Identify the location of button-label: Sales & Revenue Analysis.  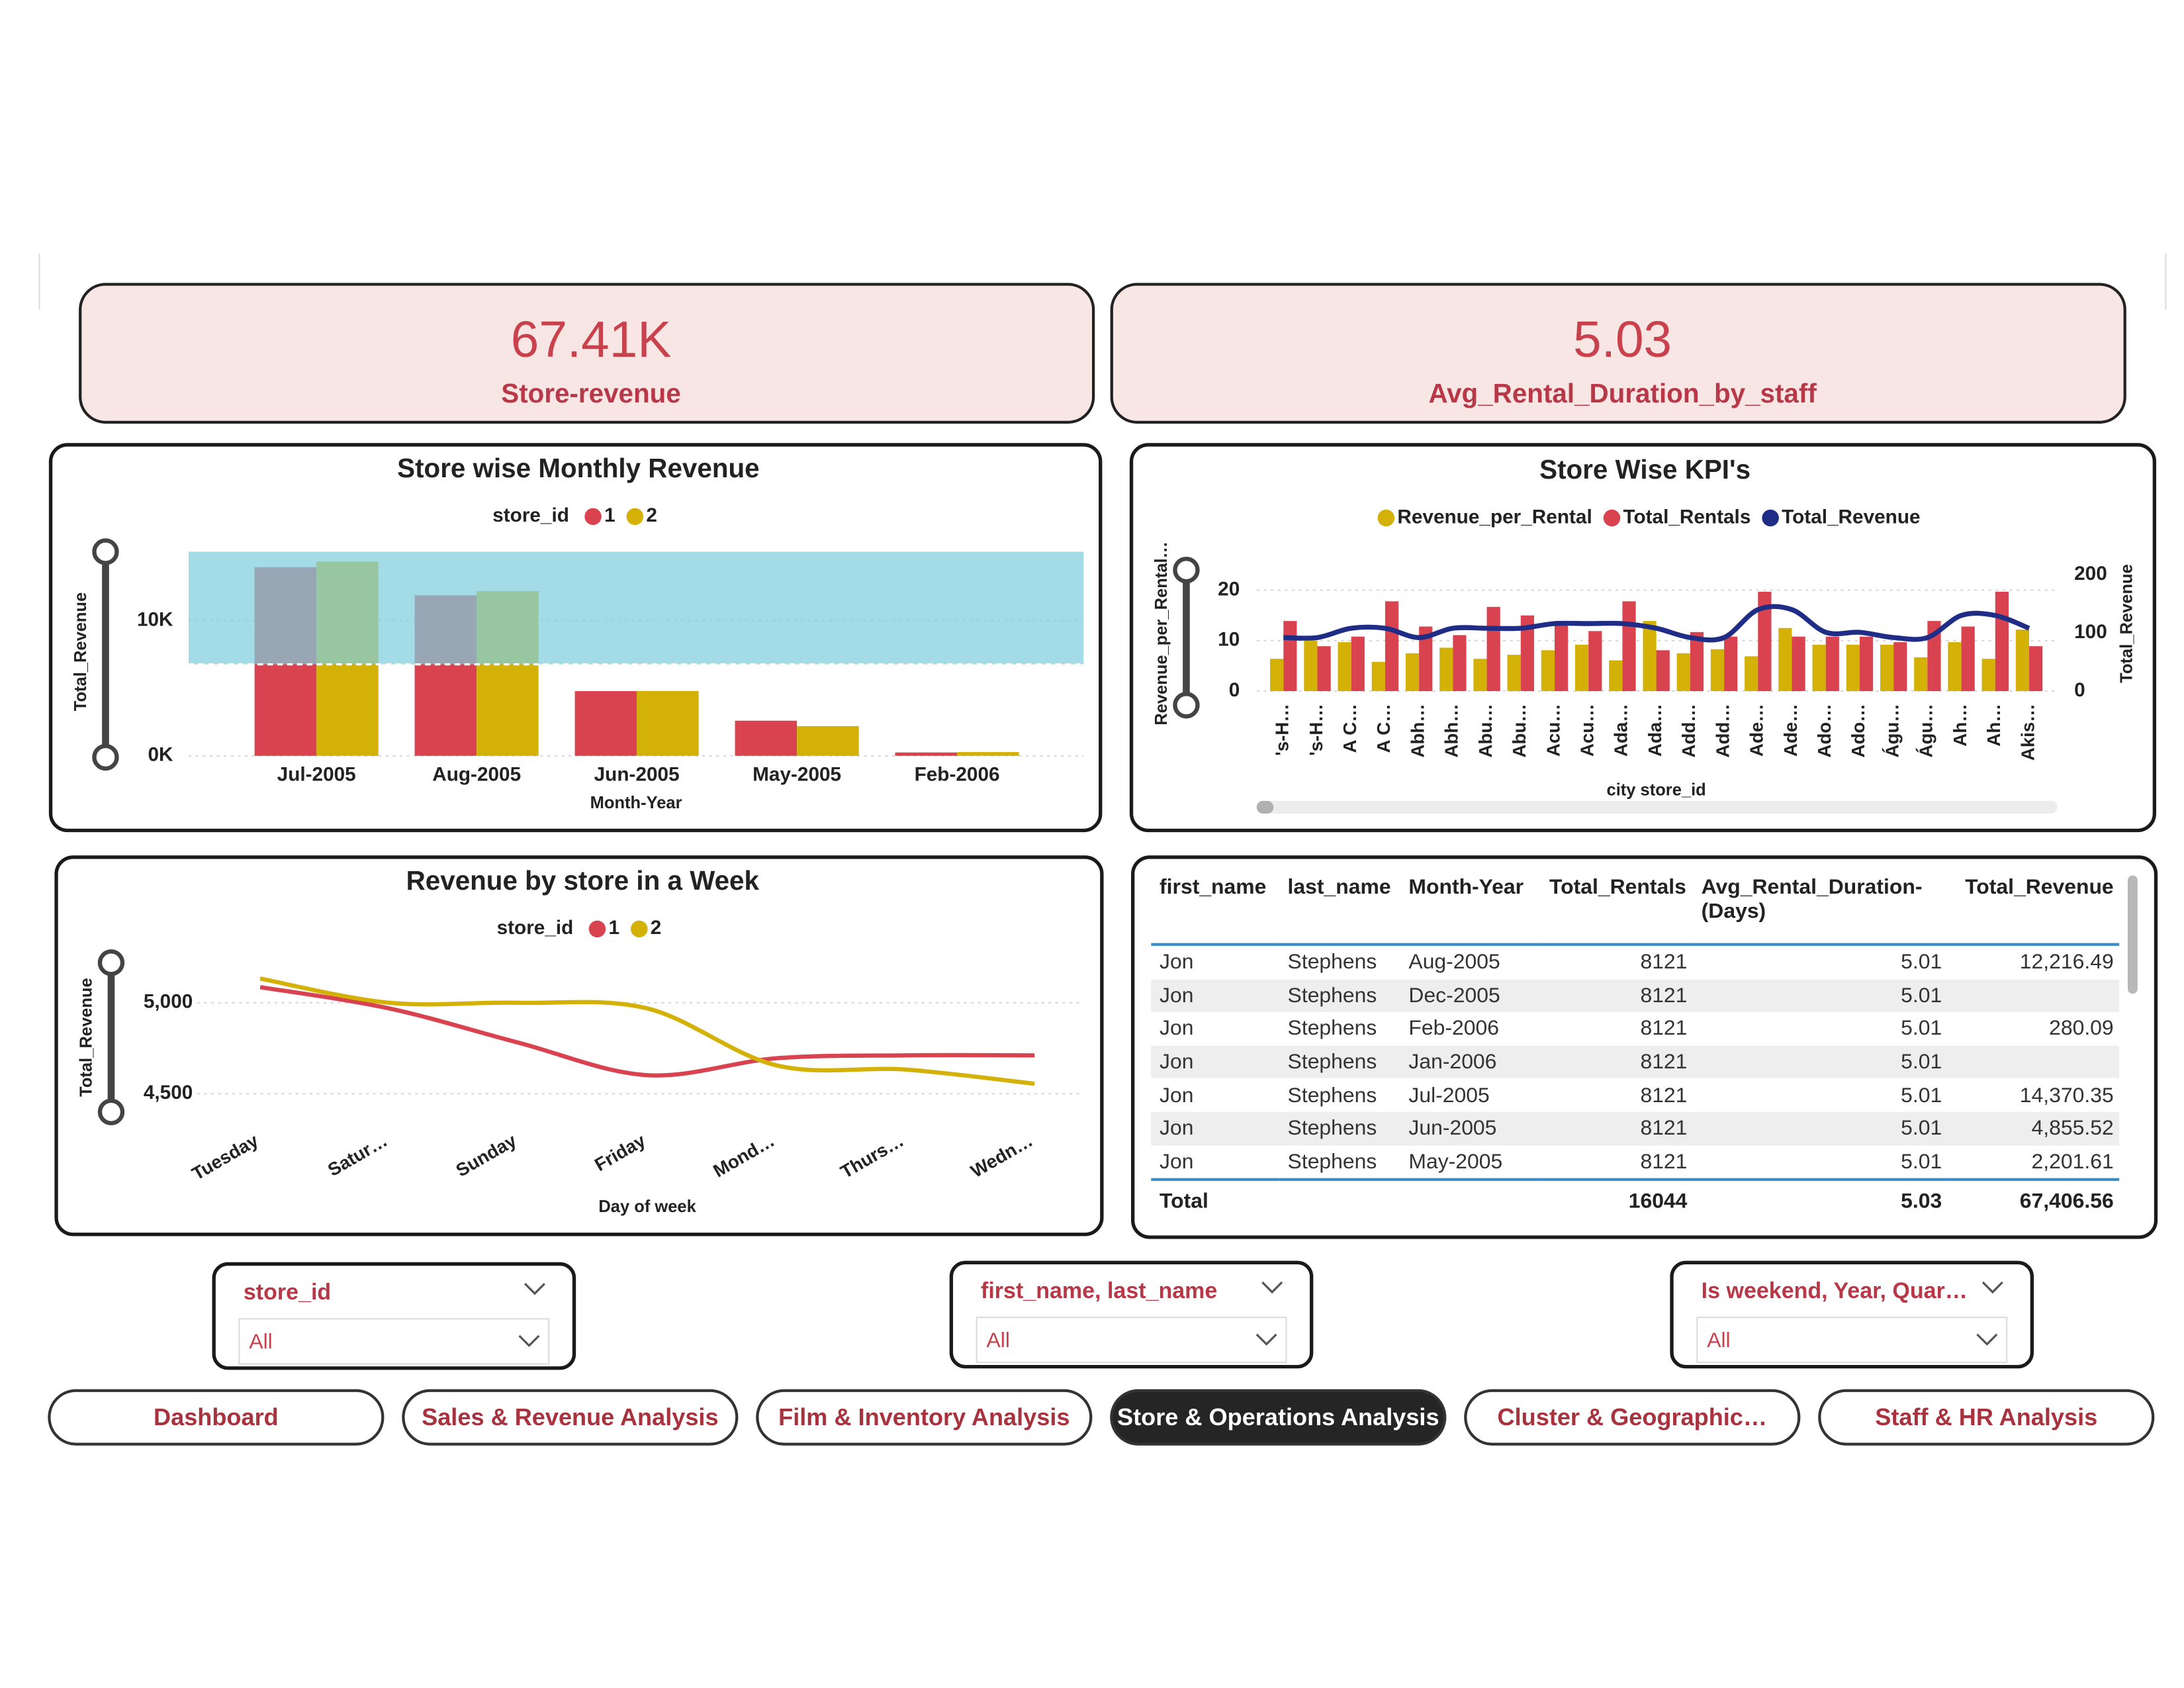
(570, 1416).